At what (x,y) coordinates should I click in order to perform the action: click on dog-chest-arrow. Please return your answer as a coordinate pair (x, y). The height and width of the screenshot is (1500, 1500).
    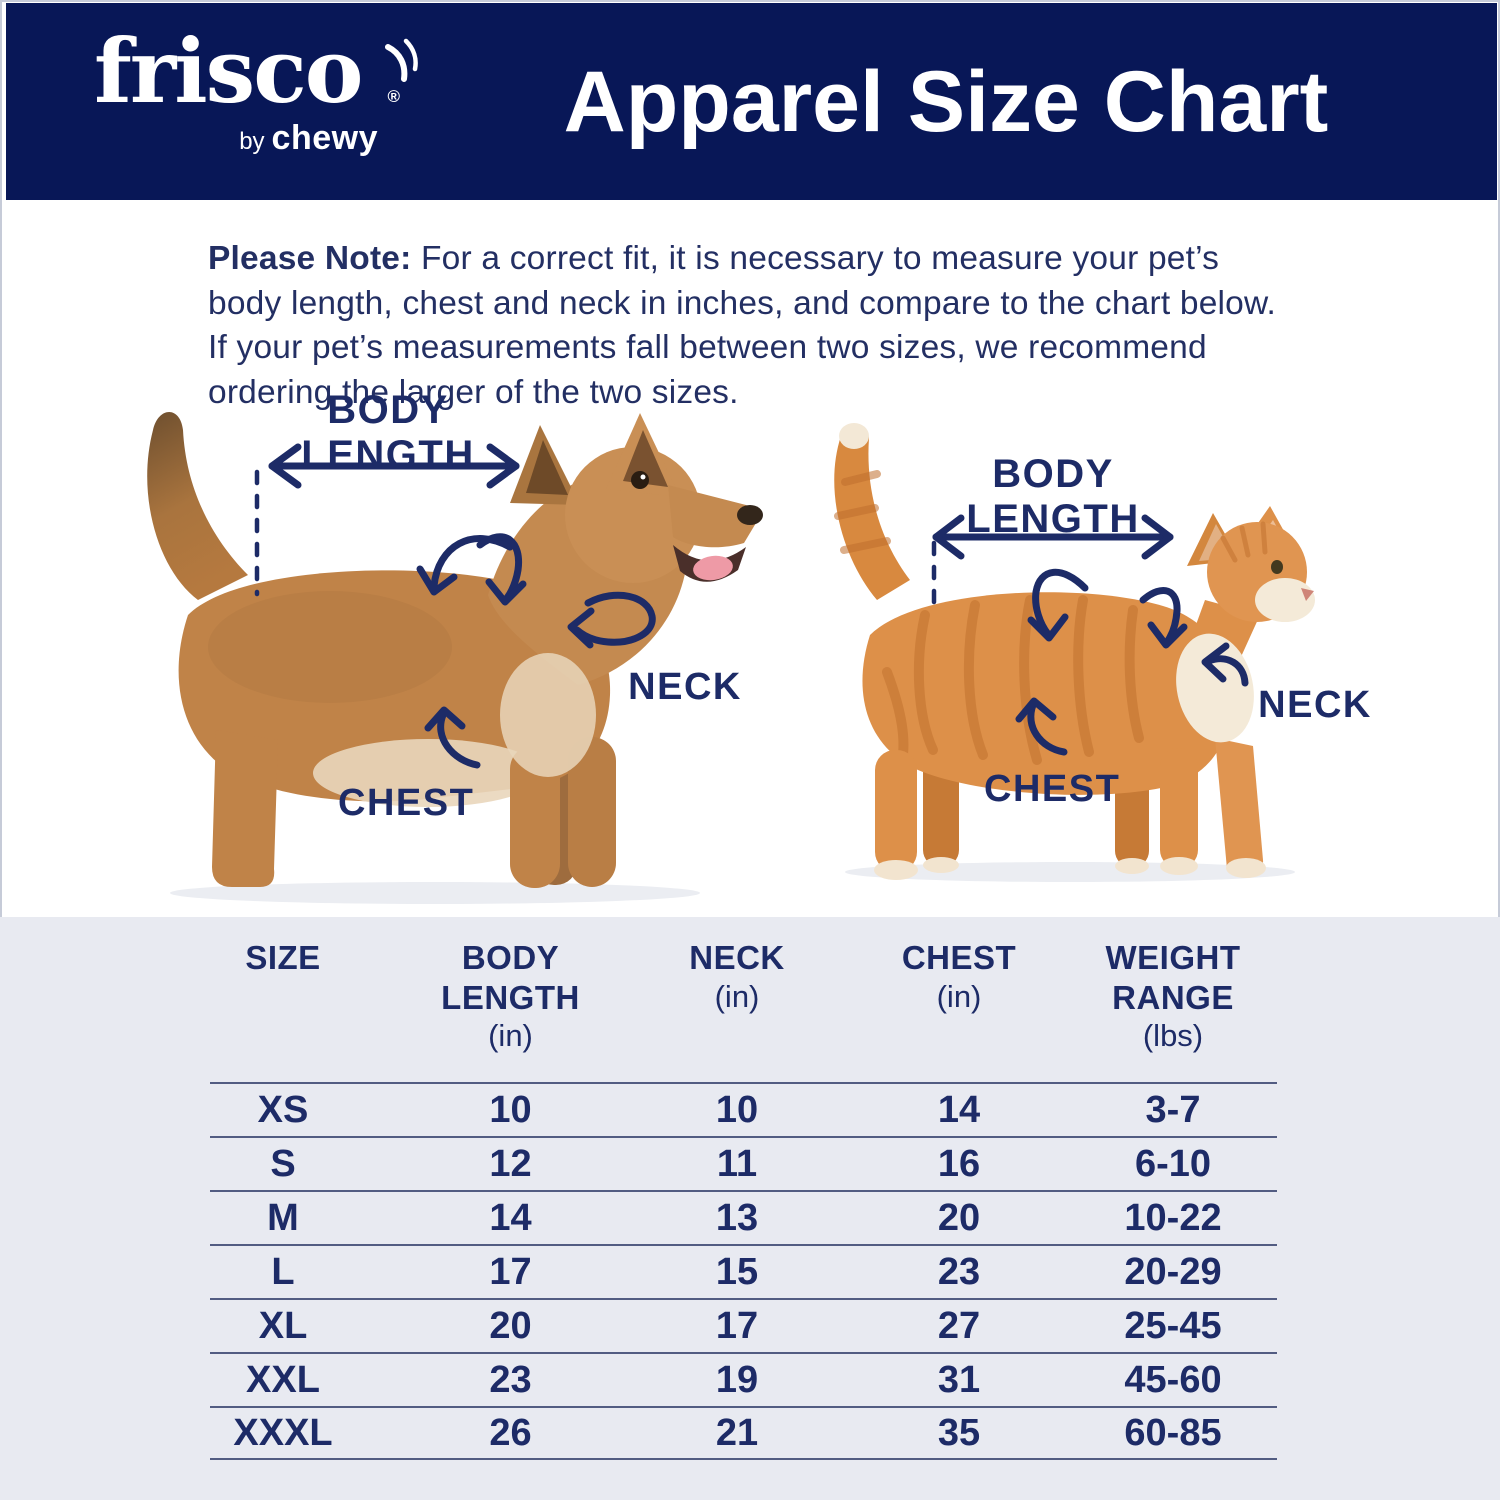
    Looking at the image, I should click on (452, 737).